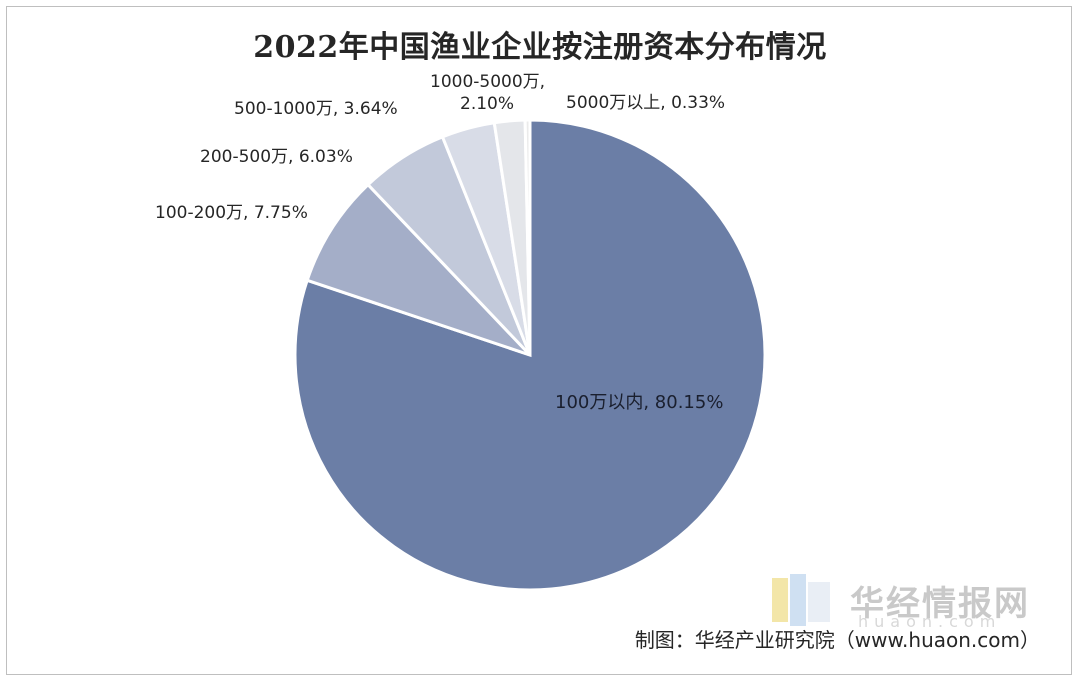  What do you see at coordinates (645, 103) in the screenshot?
I see `slice-label-5: 5000万以上, 0.33%` at bounding box center [645, 103].